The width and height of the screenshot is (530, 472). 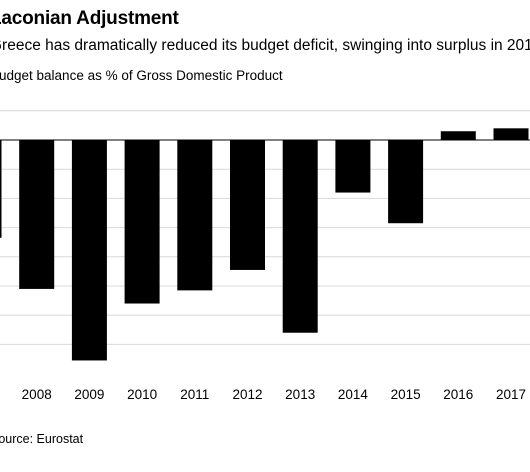 What do you see at coordinates (142, 222) in the screenshot?
I see `bar-2010` at bounding box center [142, 222].